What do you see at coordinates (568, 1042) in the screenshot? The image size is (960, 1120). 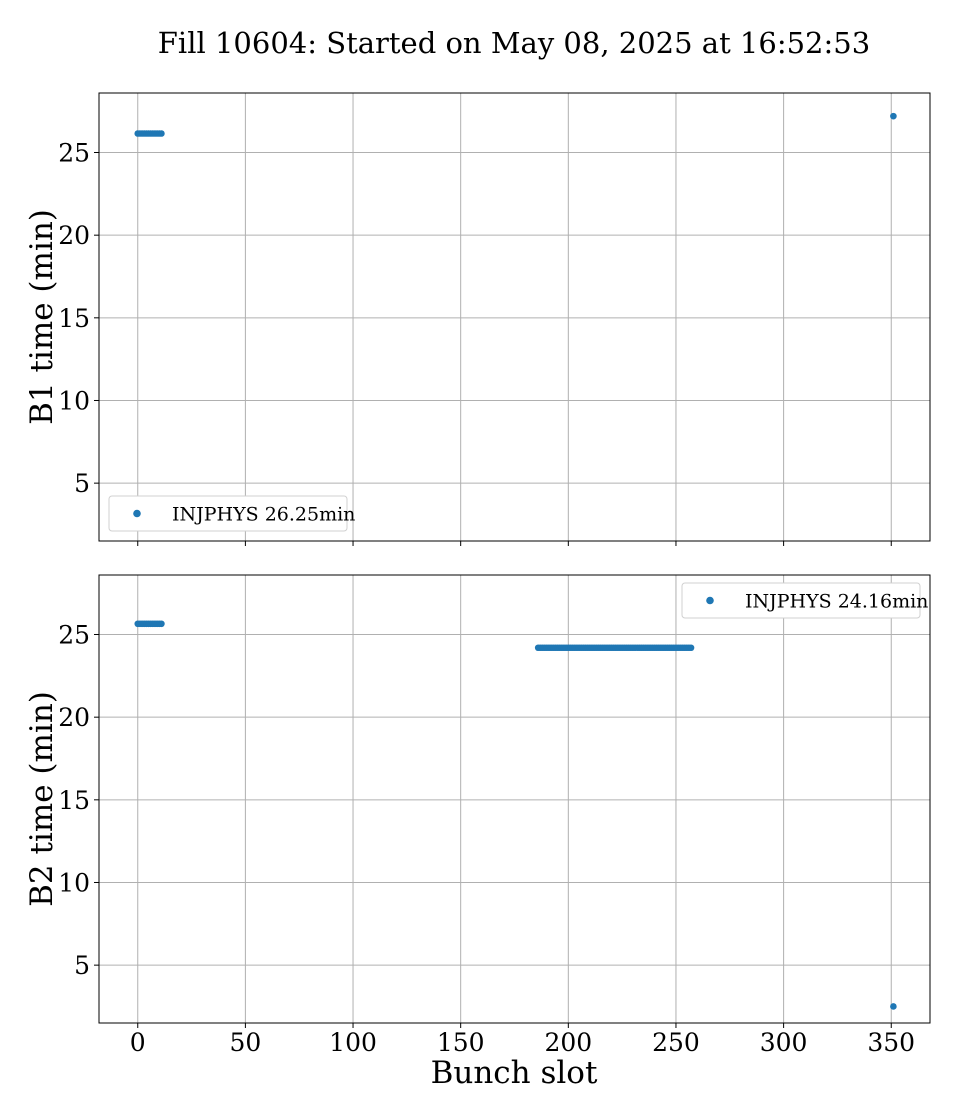 I see `x-tick-label: 200` at bounding box center [568, 1042].